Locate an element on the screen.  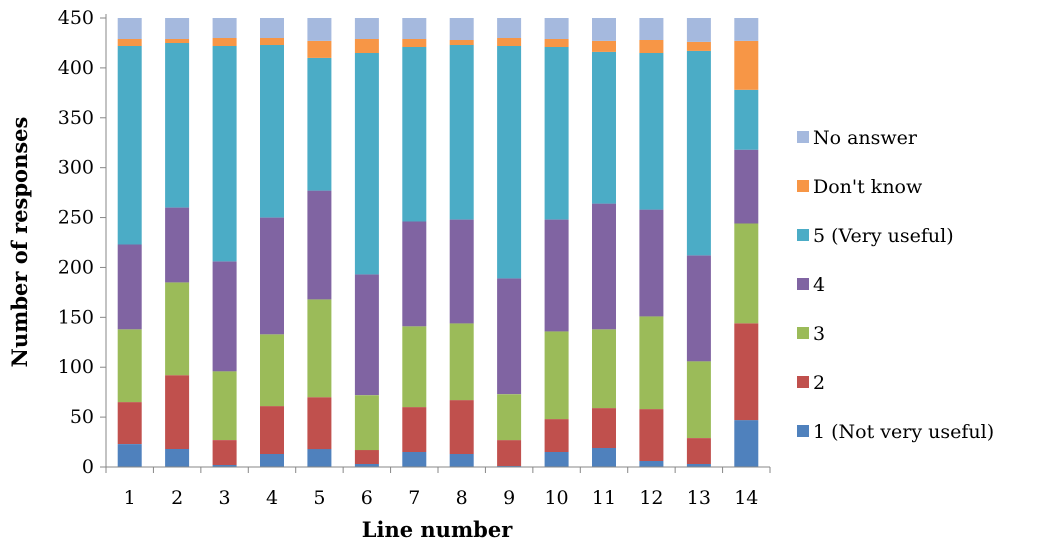
y-tick-label: 400 is located at coordinates (76, 68).